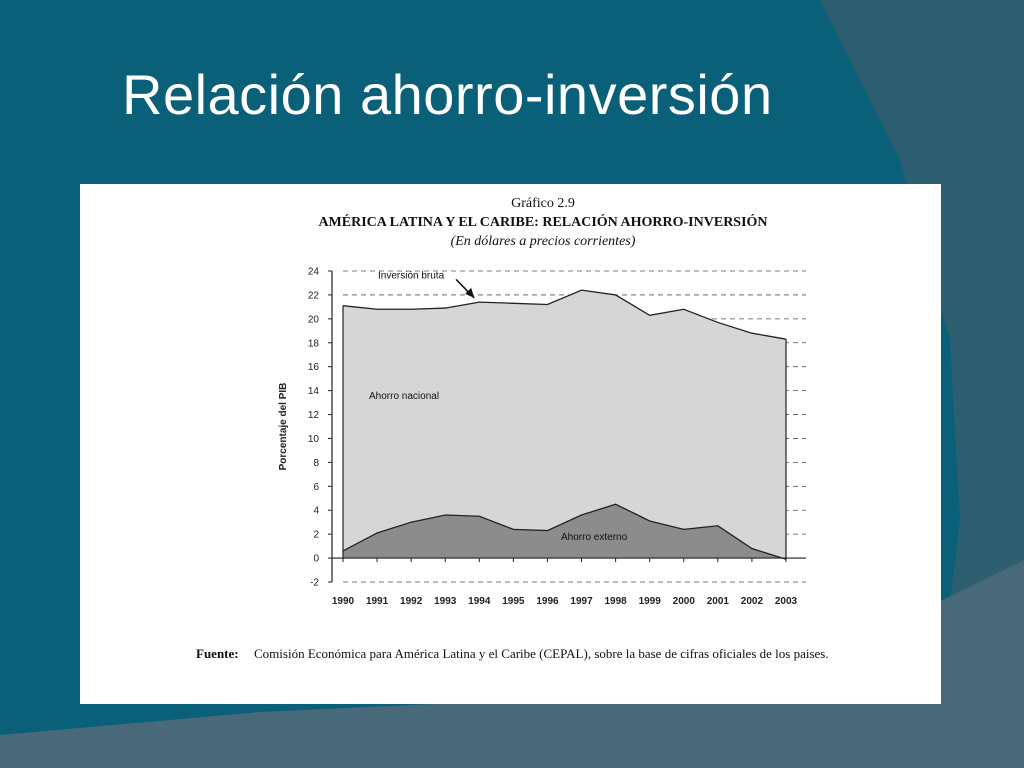 Image resolution: width=1024 pixels, height=768 pixels. I want to click on x-tick-label: 1999, so click(650, 601).